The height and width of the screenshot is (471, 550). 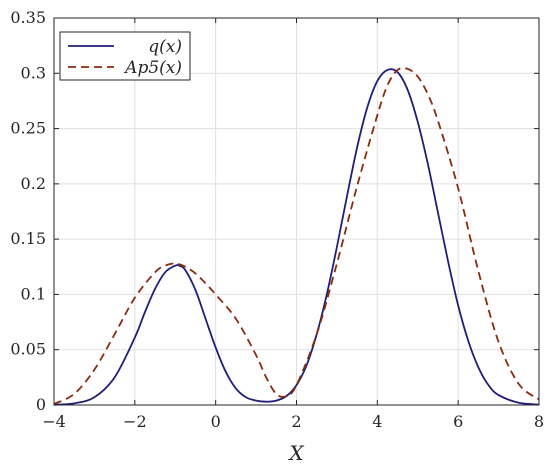 I want to click on legend: q(x) Ap5(x), so click(x=125, y=56).